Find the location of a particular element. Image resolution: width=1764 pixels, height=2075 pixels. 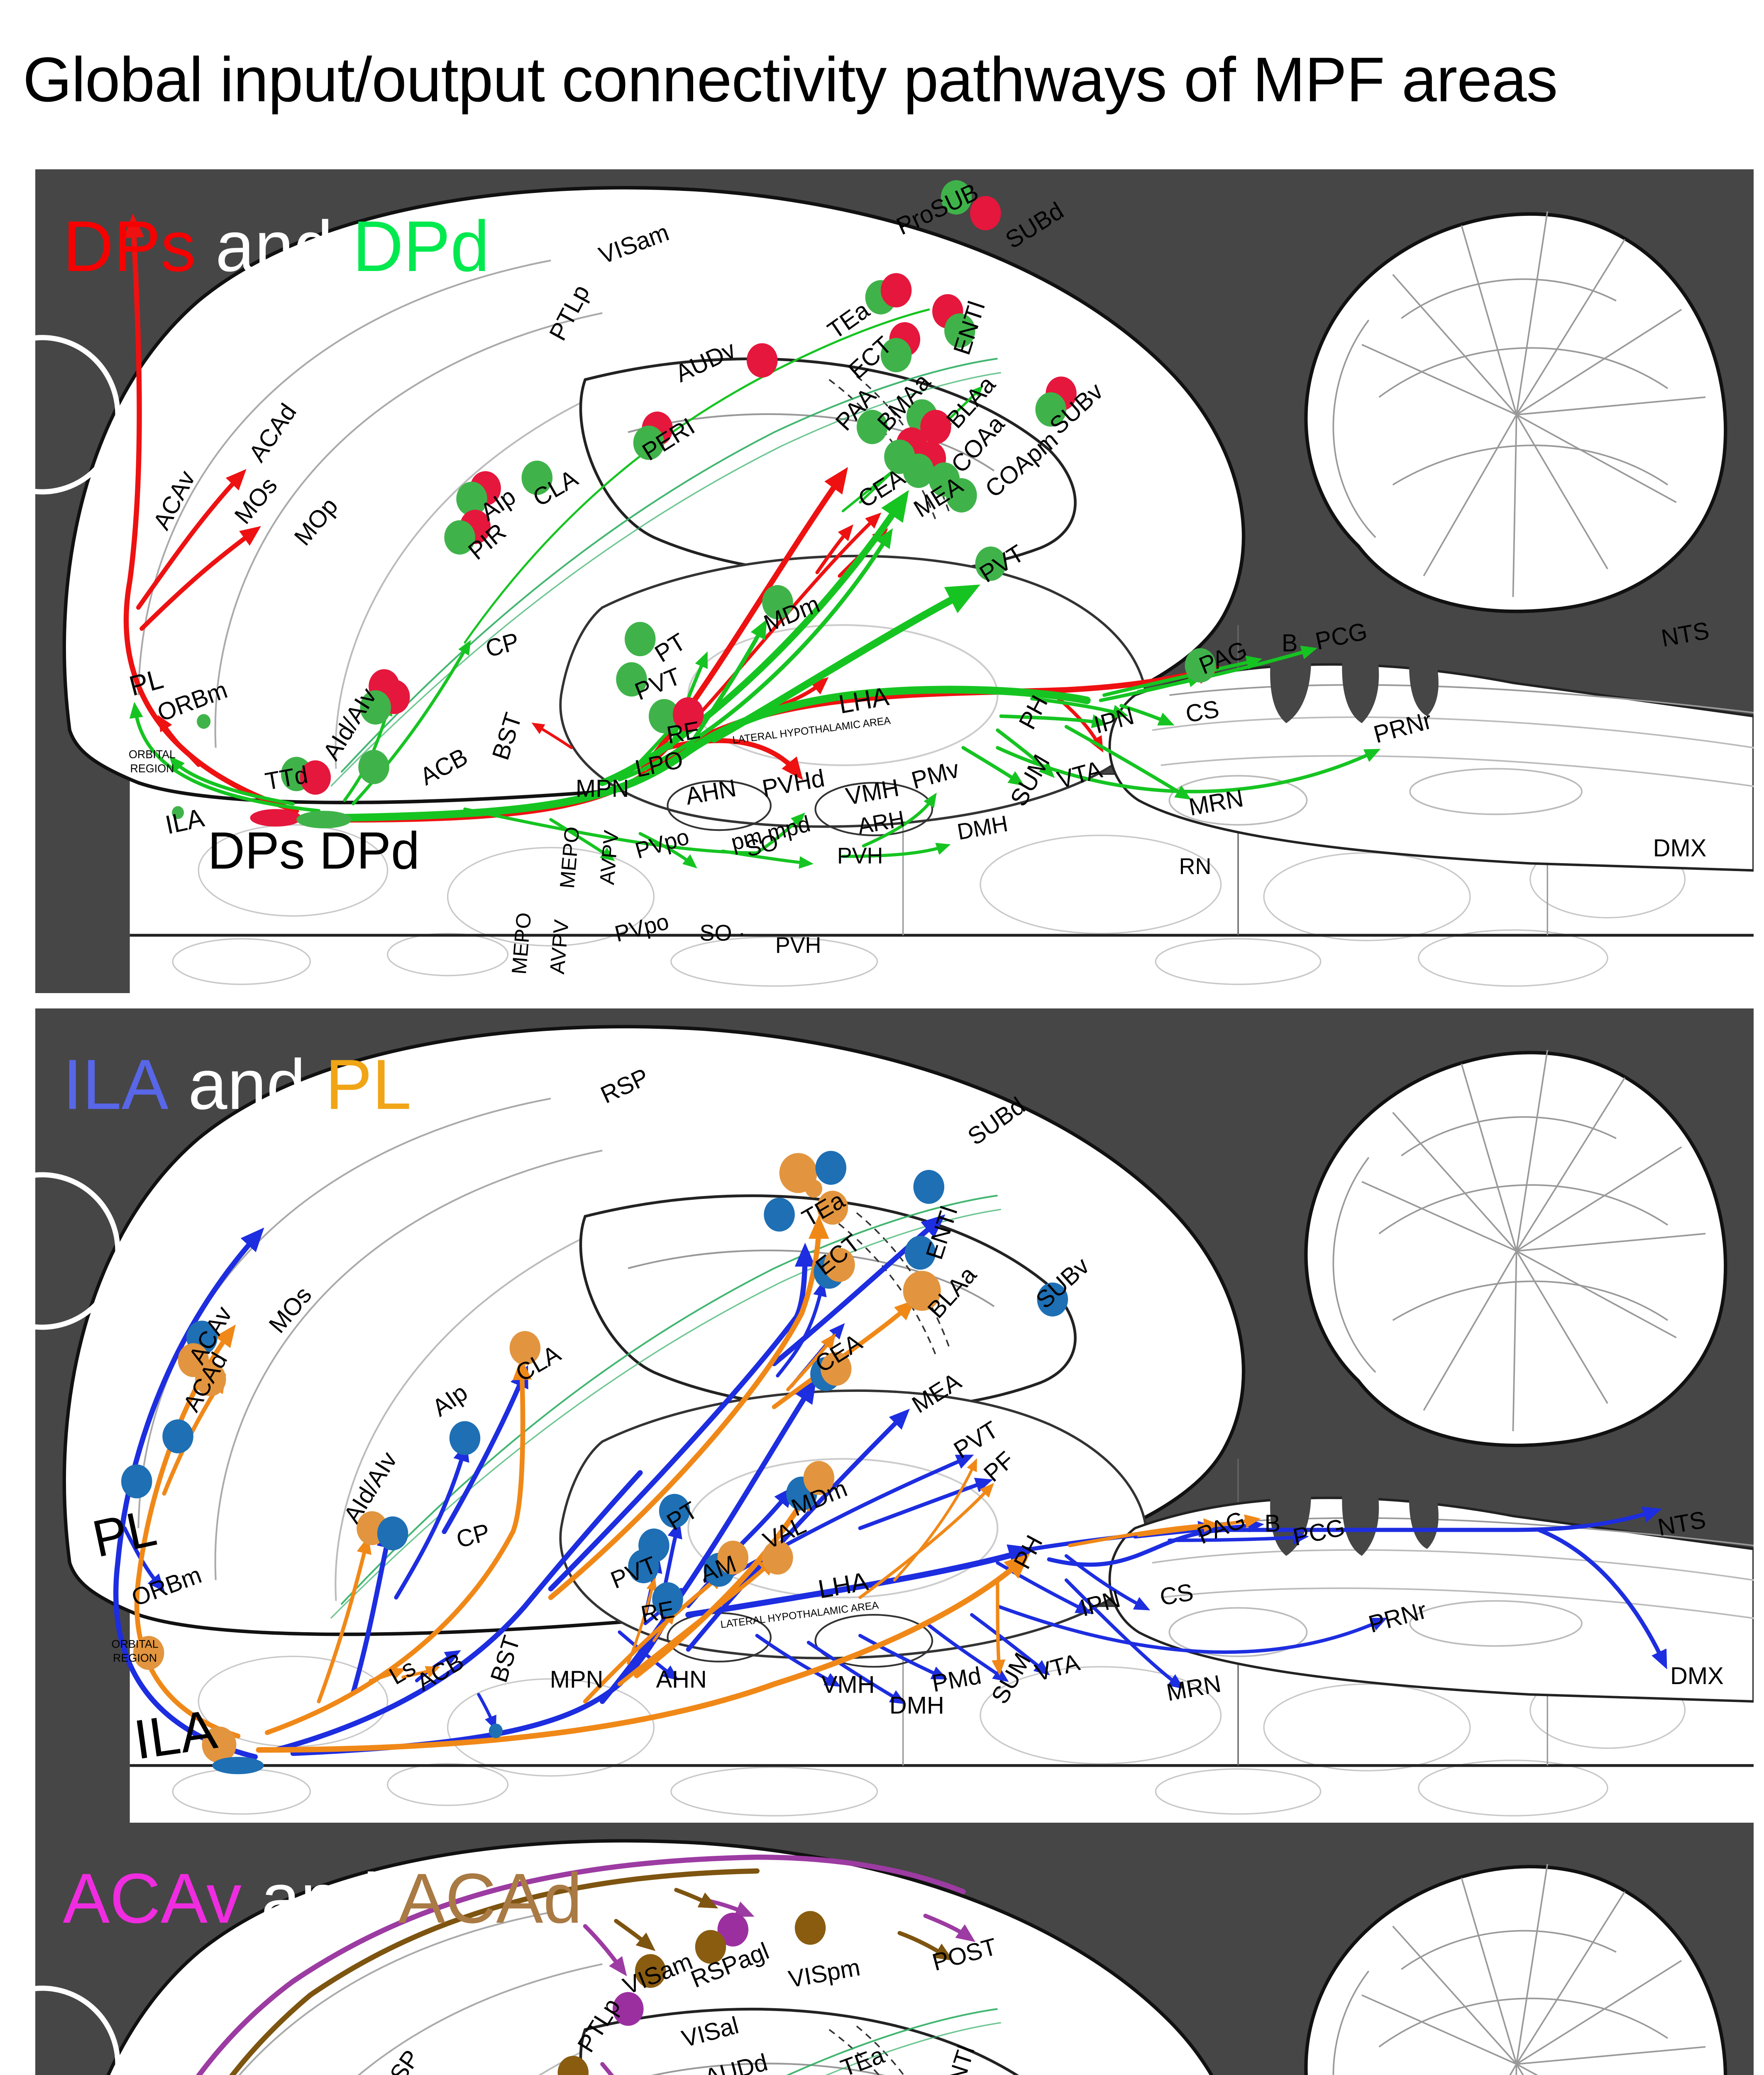

region-label-mpn: MPN is located at coordinates (602, 788).